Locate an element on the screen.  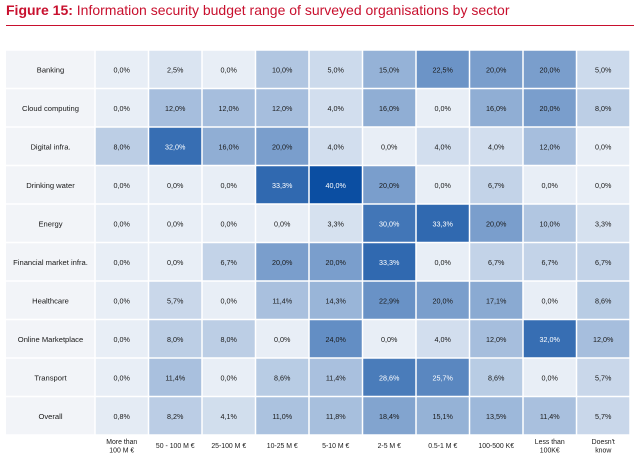
cell-value: 10,0% is located at coordinates (550, 223).